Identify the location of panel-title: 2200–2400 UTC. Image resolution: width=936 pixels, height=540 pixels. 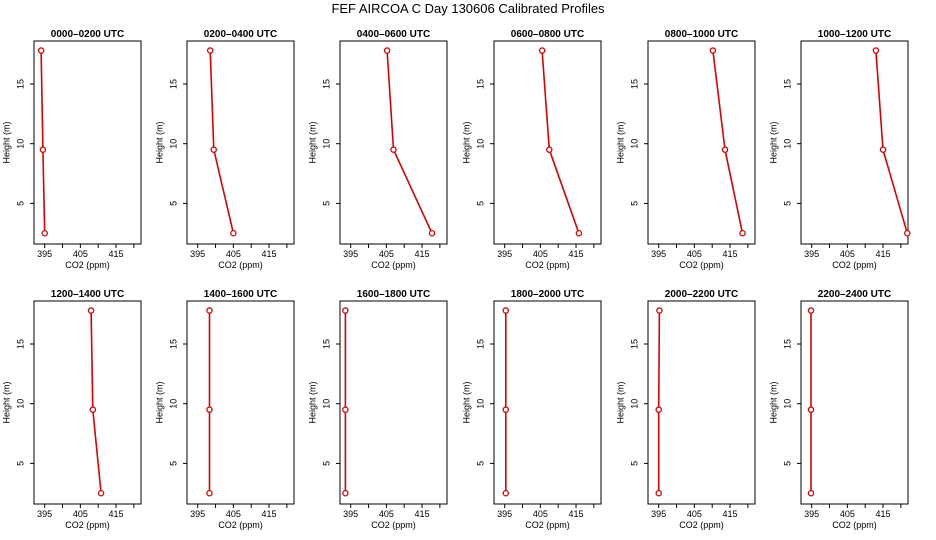
(854, 294).